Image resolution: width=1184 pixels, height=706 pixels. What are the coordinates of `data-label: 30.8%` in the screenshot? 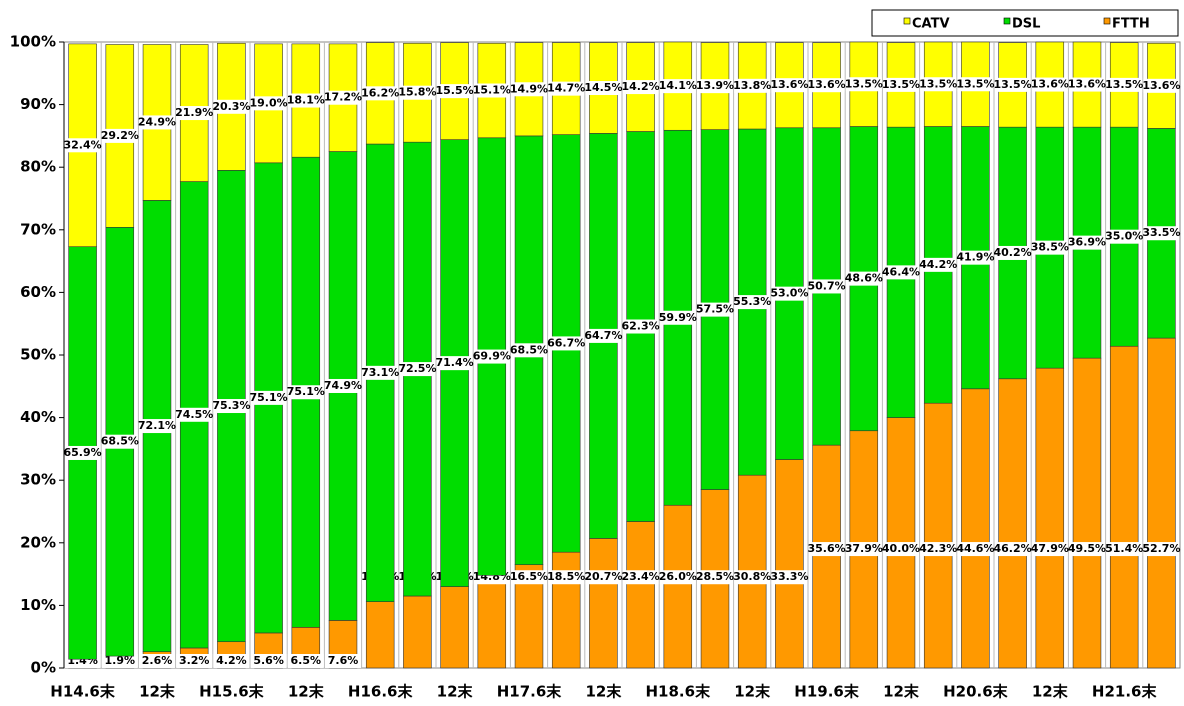 It's located at (752, 576).